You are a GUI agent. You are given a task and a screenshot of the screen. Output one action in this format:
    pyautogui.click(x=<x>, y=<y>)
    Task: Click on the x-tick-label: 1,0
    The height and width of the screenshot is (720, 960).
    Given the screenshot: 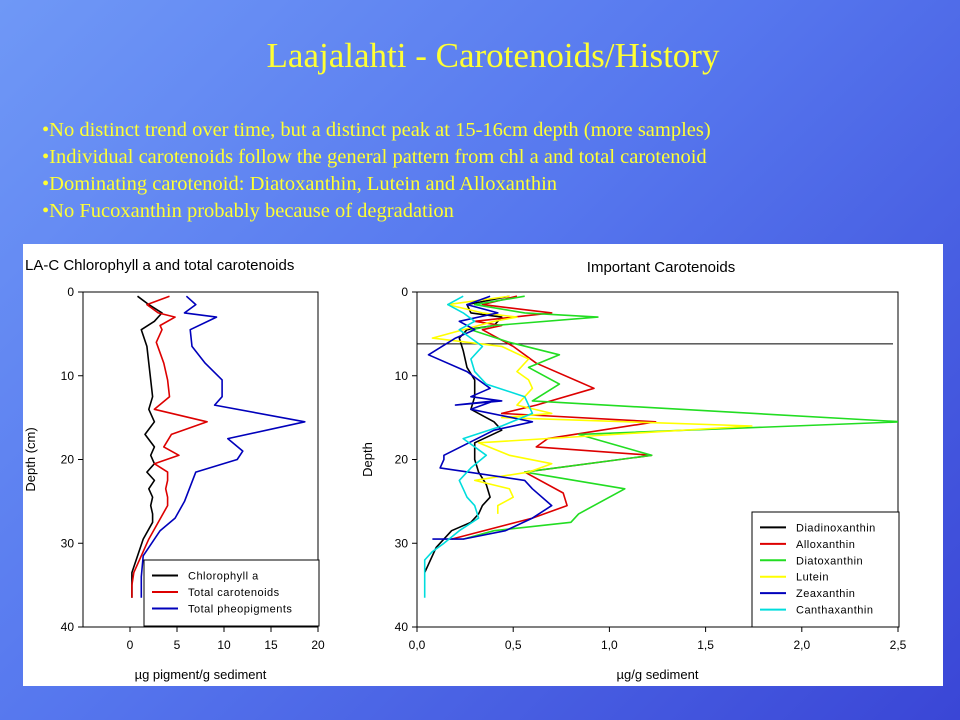 What is the action you would take?
    pyautogui.click(x=609, y=645)
    